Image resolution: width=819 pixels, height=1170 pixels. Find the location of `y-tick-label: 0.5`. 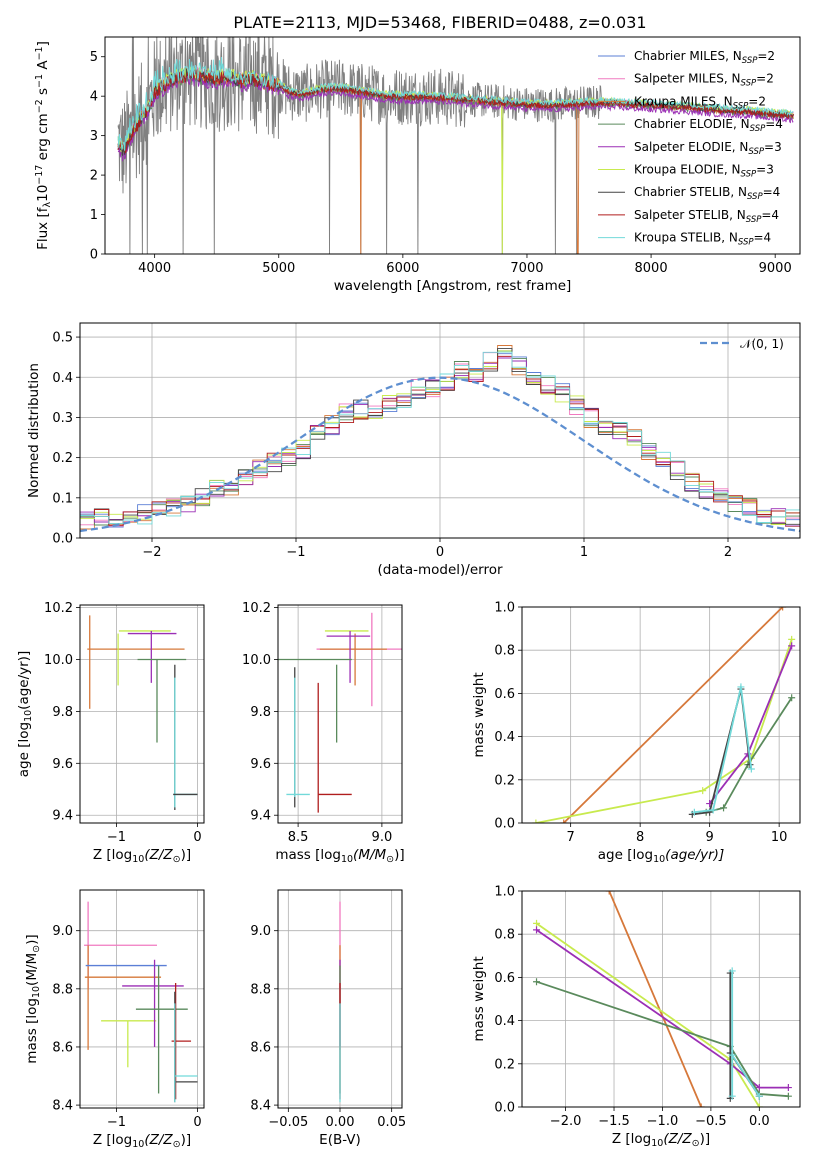

y-tick-label: 0.5 is located at coordinates (62, 338).